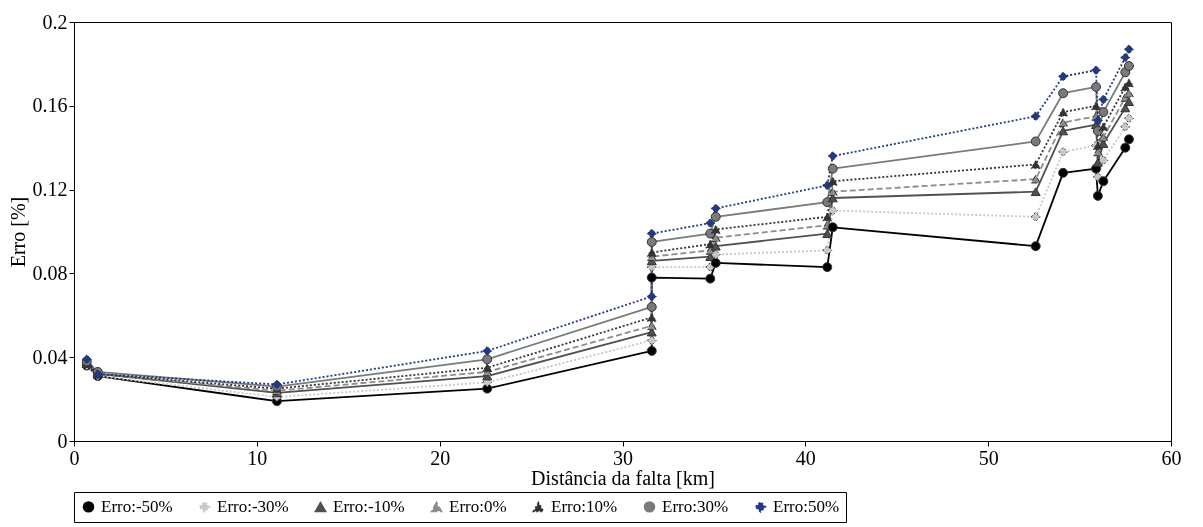 Image resolution: width=1203 pixels, height=527 pixels. I want to click on x-tick-label: 10, so click(257, 457).